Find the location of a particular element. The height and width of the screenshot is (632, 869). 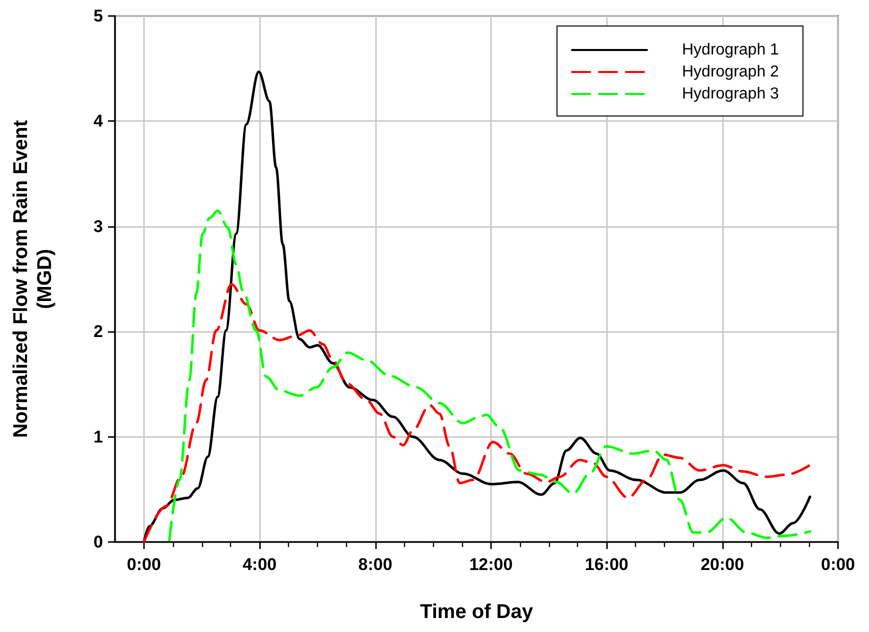

legend-label: Hydrograph 3 is located at coordinates (731, 94).